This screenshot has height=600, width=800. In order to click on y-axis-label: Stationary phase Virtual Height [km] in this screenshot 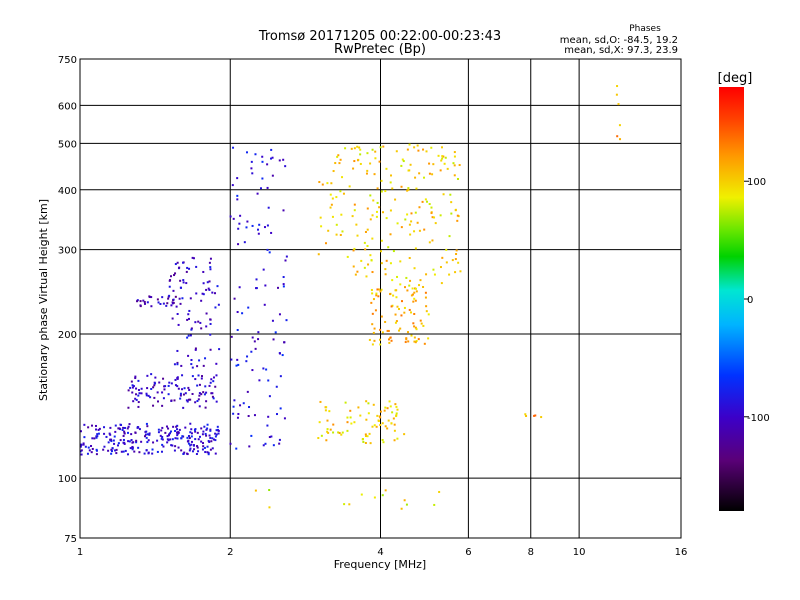, I will do `click(43, 300)`.